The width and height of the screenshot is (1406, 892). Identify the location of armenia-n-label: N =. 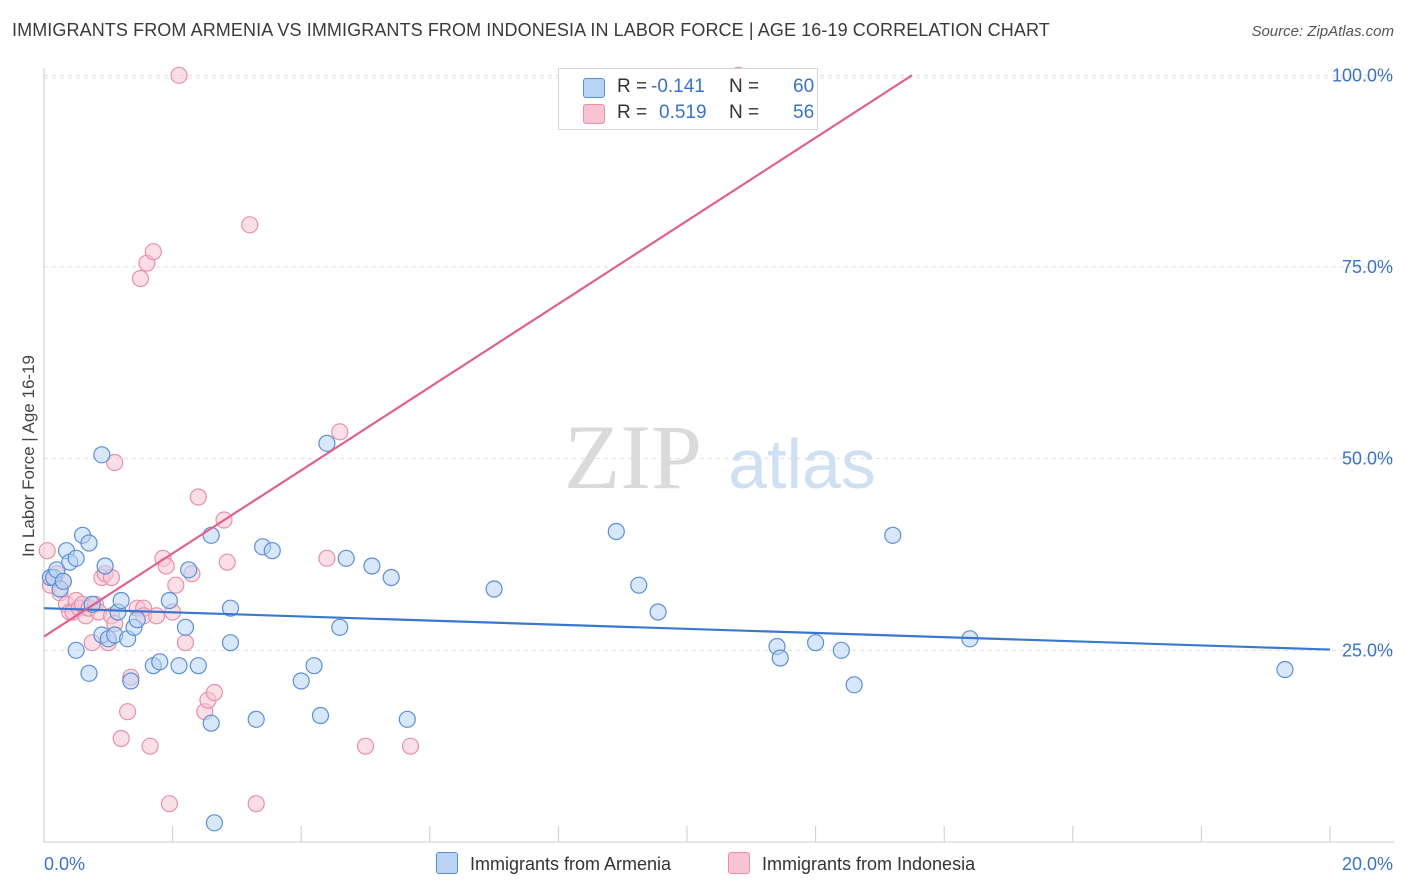
(744, 86).